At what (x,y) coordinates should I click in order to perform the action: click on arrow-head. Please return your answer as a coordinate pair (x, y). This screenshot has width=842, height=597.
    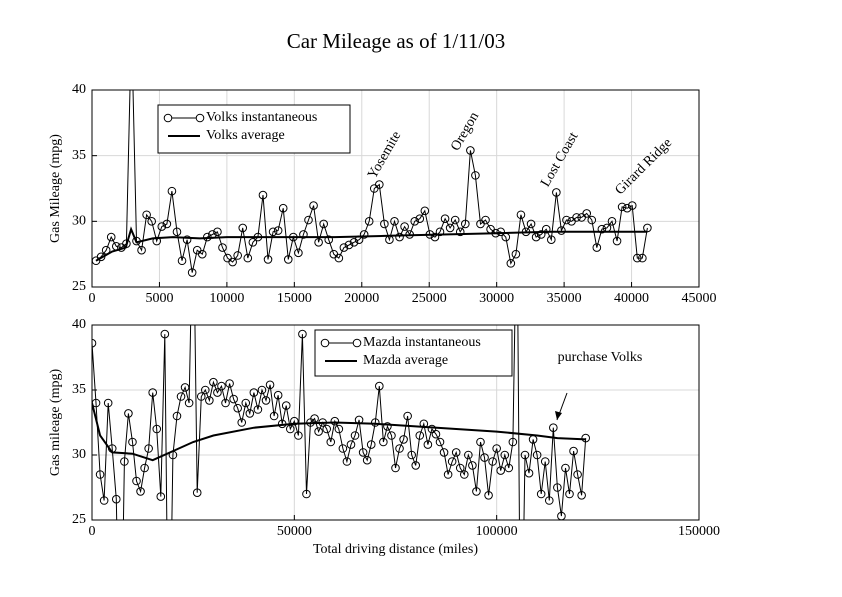
    Looking at the image, I should click on (558, 415).